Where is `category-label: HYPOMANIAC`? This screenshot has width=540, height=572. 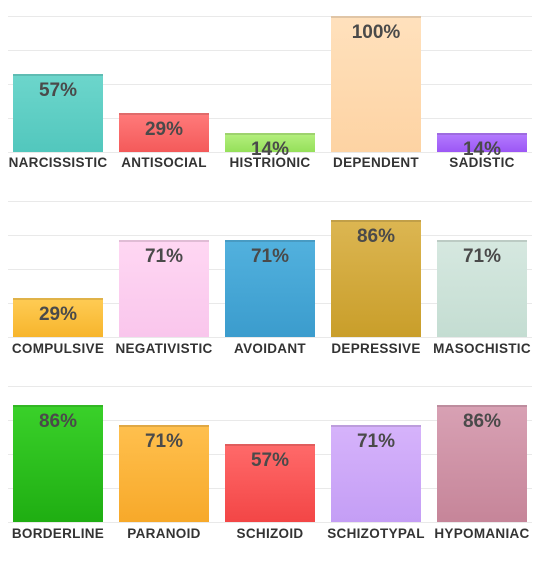 category-label: HYPOMANIAC is located at coordinates (482, 533).